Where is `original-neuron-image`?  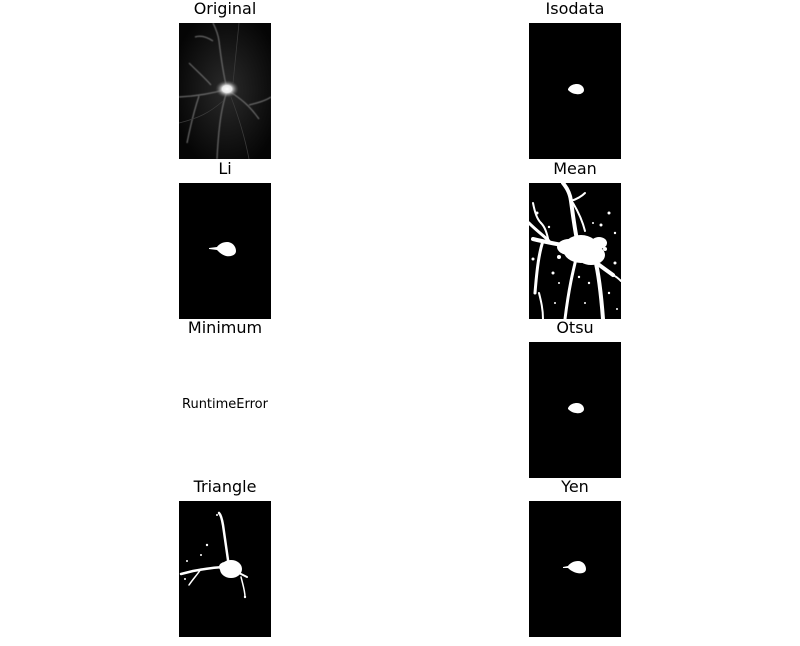
original-neuron-image is located at coordinates (225, 91).